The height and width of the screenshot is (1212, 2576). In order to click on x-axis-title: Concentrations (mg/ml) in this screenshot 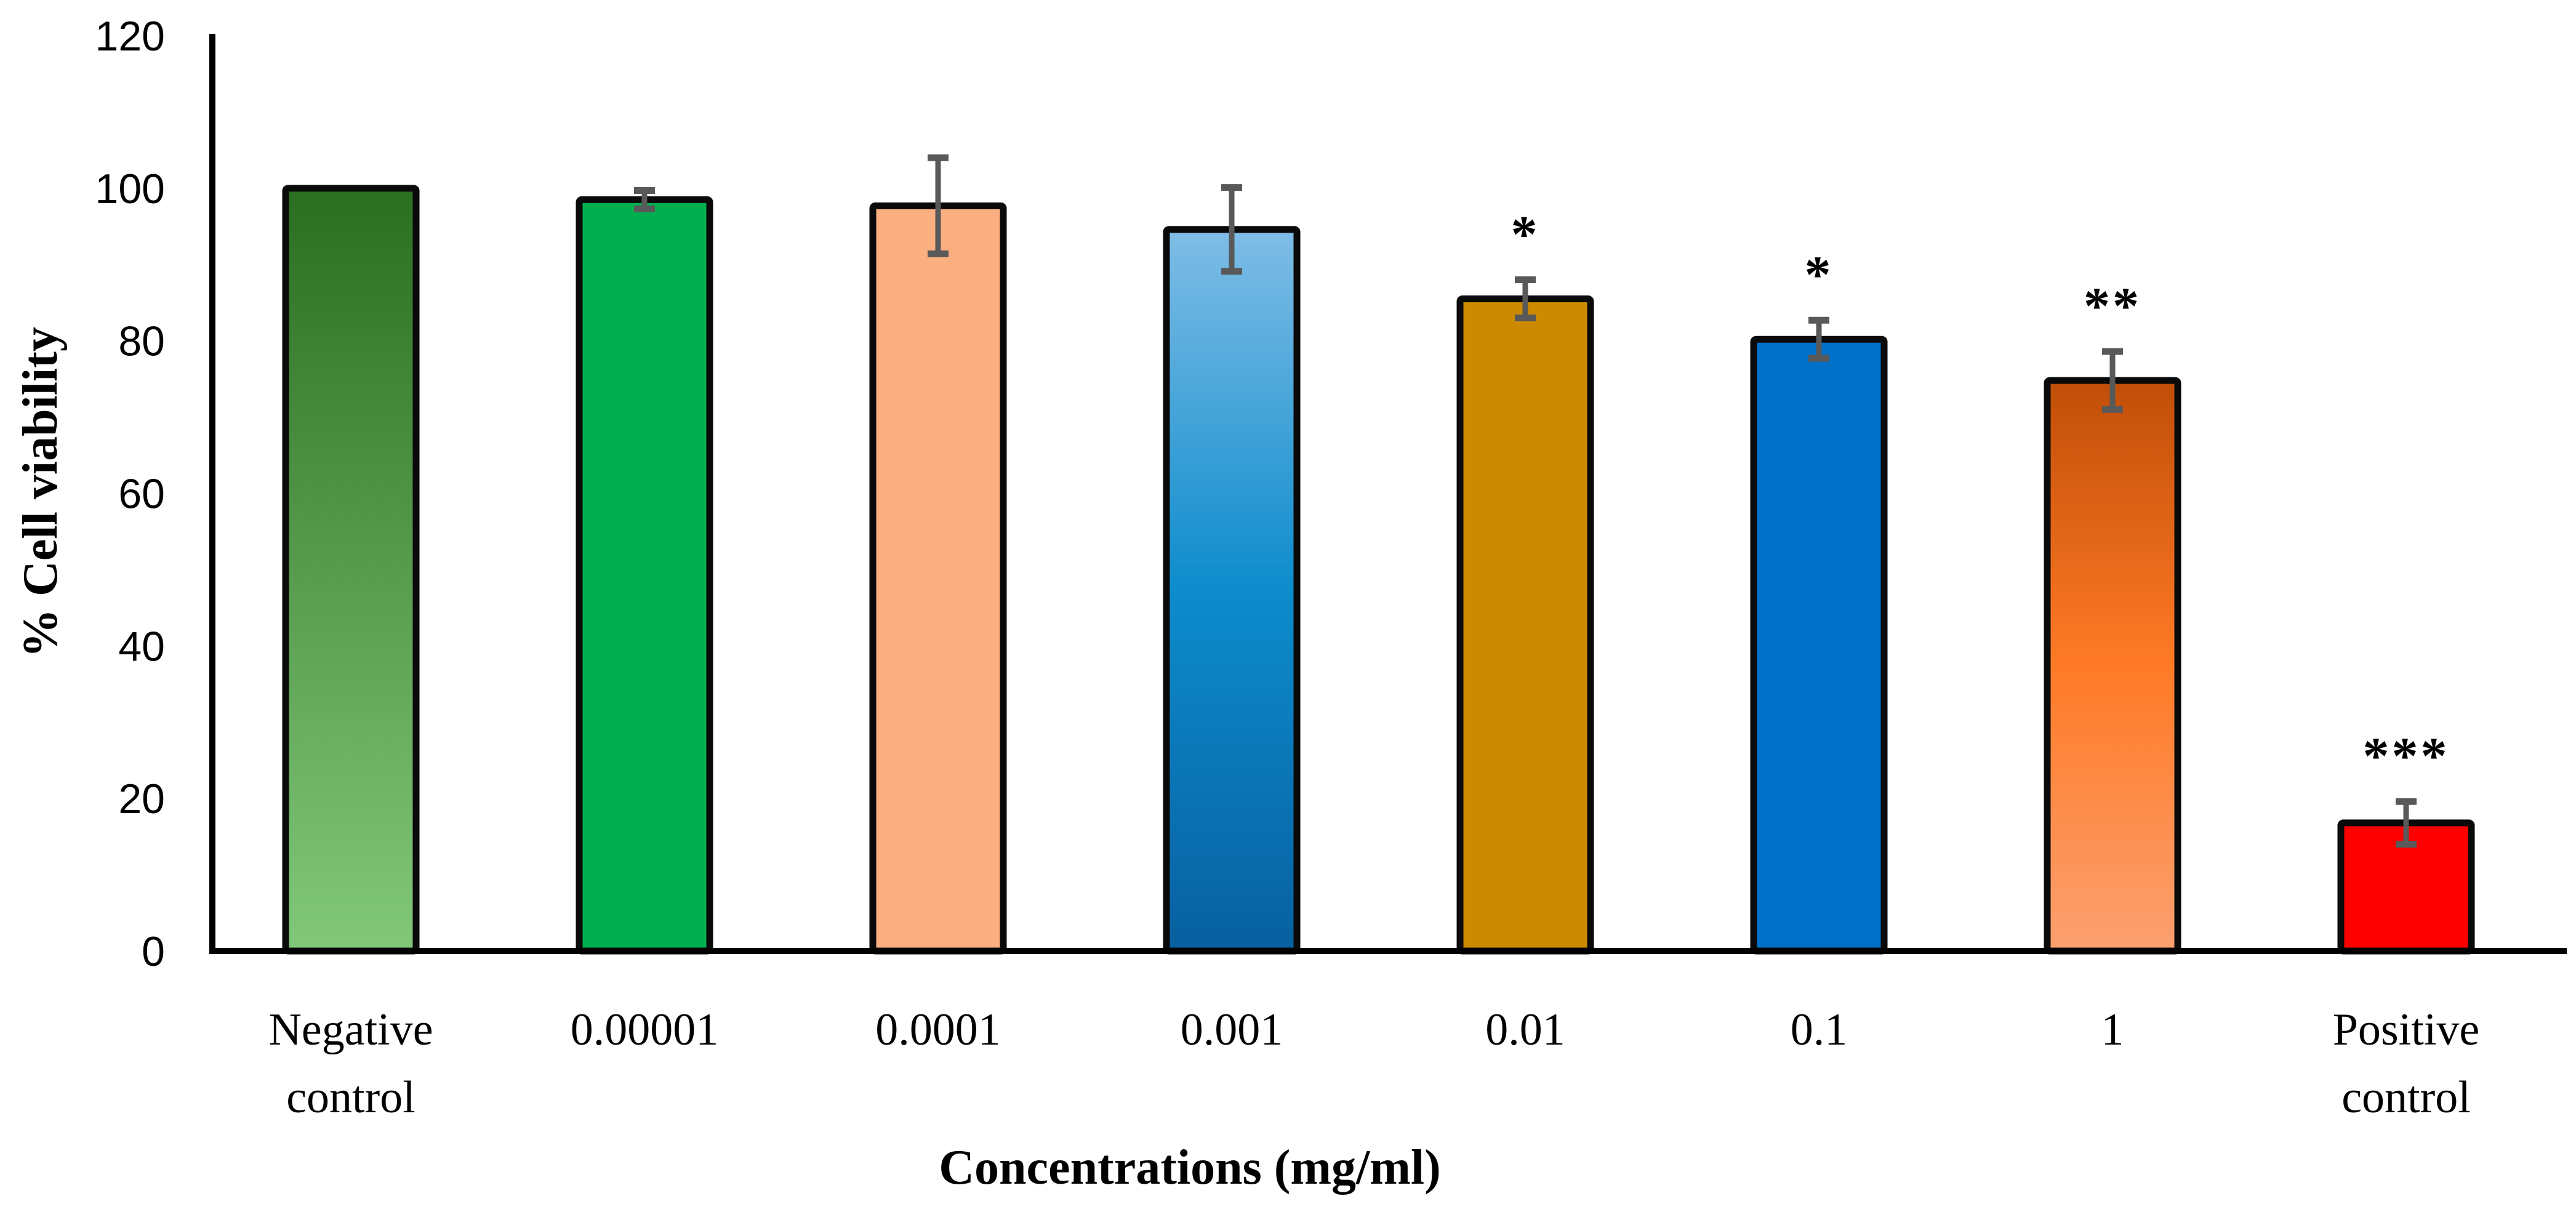, I will do `click(1189, 1168)`.